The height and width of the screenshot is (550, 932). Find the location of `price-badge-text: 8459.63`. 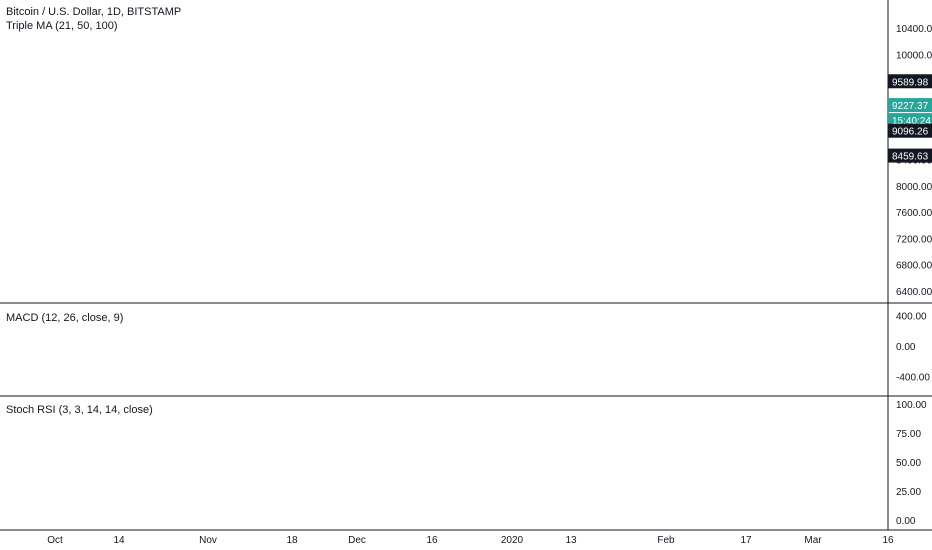

price-badge-text: 8459.63 is located at coordinates (910, 157).